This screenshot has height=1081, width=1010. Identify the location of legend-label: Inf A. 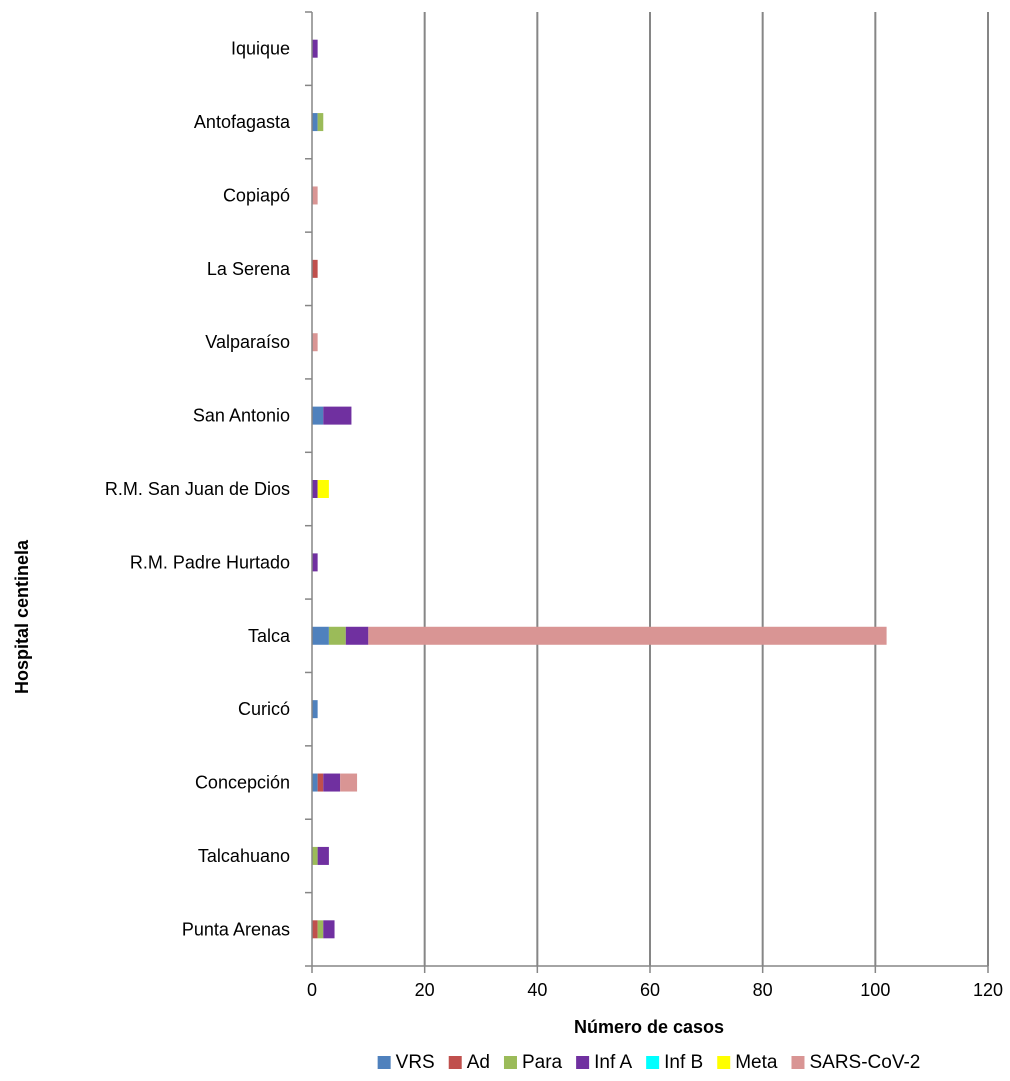
(613, 1062).